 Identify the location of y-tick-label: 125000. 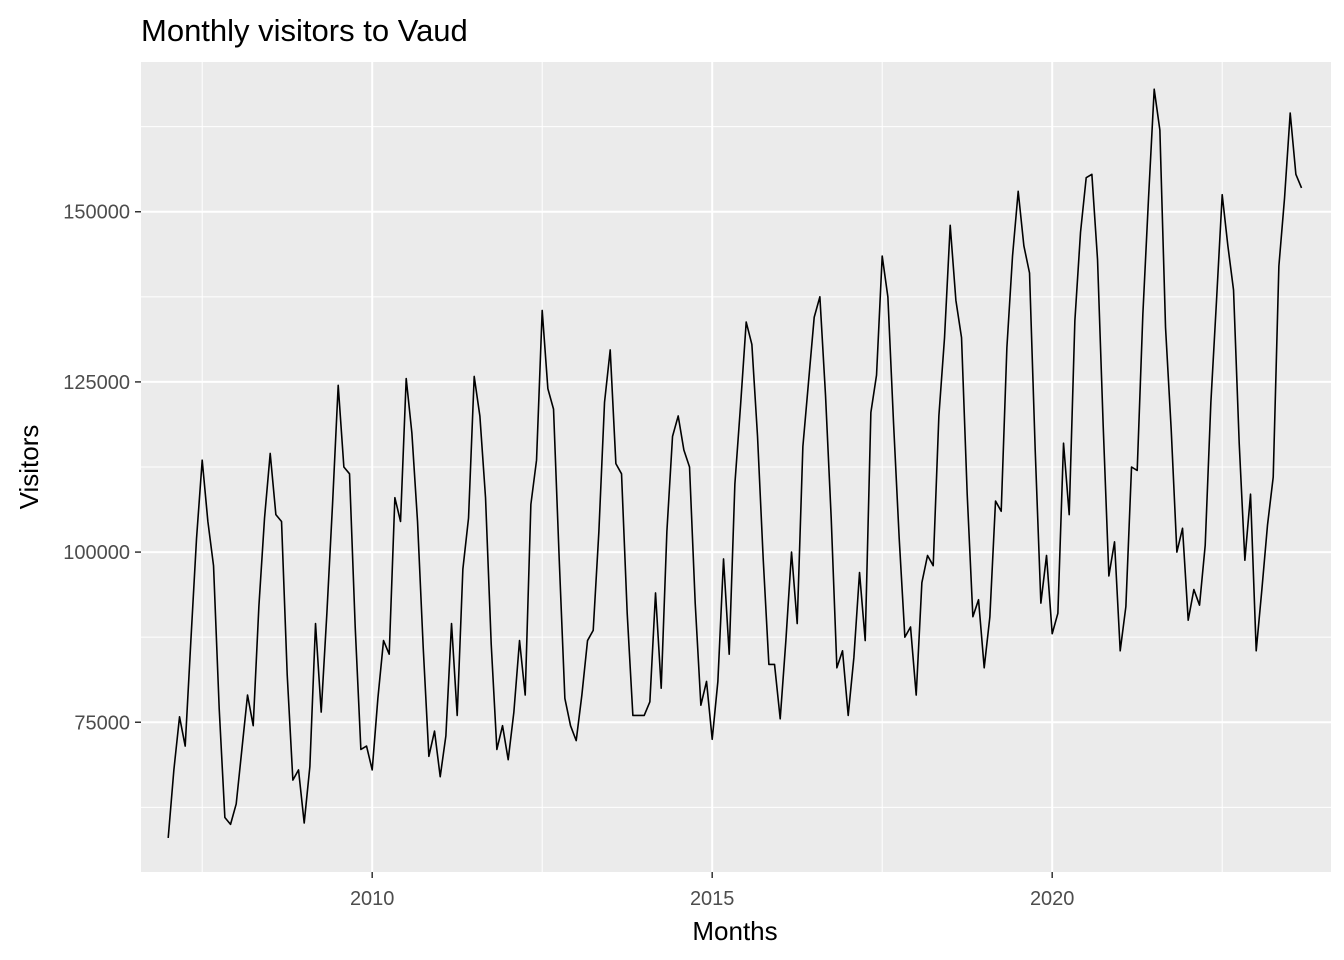
(96, 383).